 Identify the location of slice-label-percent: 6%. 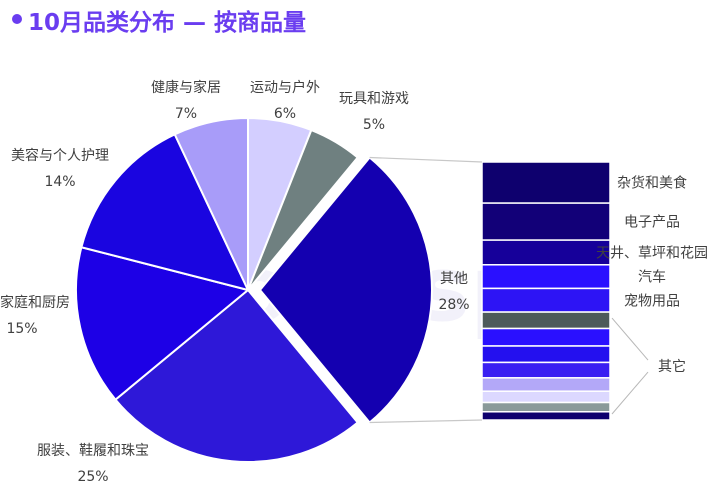
(285, 114).